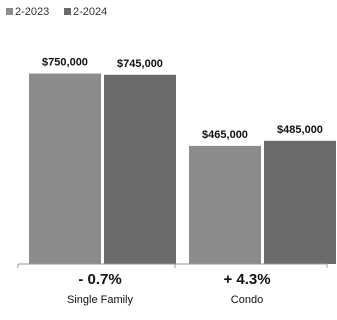 The image size is (337, 320). What do you see at coordinates (67, 11) in the screenshot?
I see `legend-swatch-2-2024` at bounding box center [67, 11].